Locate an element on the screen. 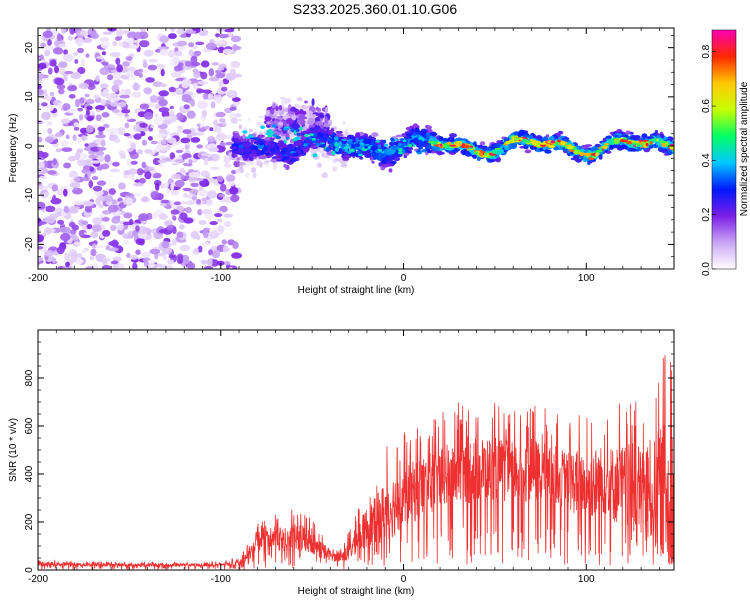 The image size is (750, 605). snr-x-axis-label: Height of straight line (km) is located at coordinates (356, 591).